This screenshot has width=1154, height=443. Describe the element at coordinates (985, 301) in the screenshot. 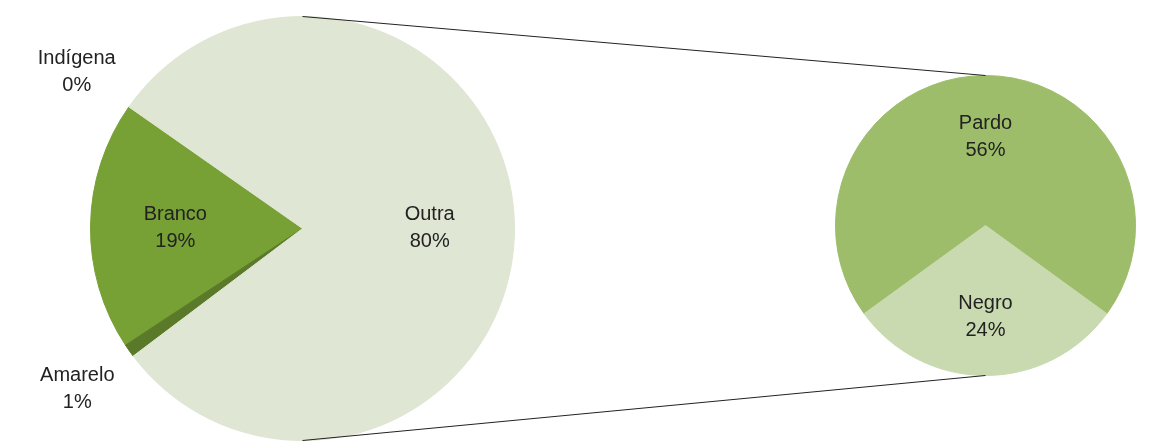

I see `slice-label: Negro` at that location.